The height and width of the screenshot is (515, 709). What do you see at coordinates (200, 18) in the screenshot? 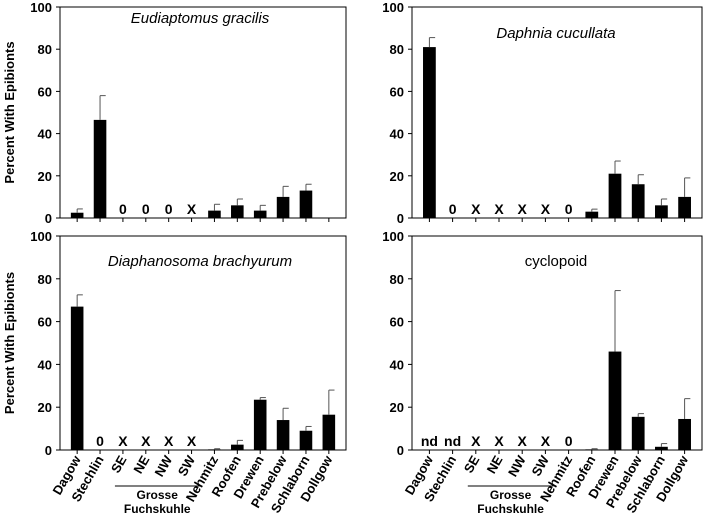
I see `panel-title: Eudiaptomus gracilis` at bounding box center [200, 18].